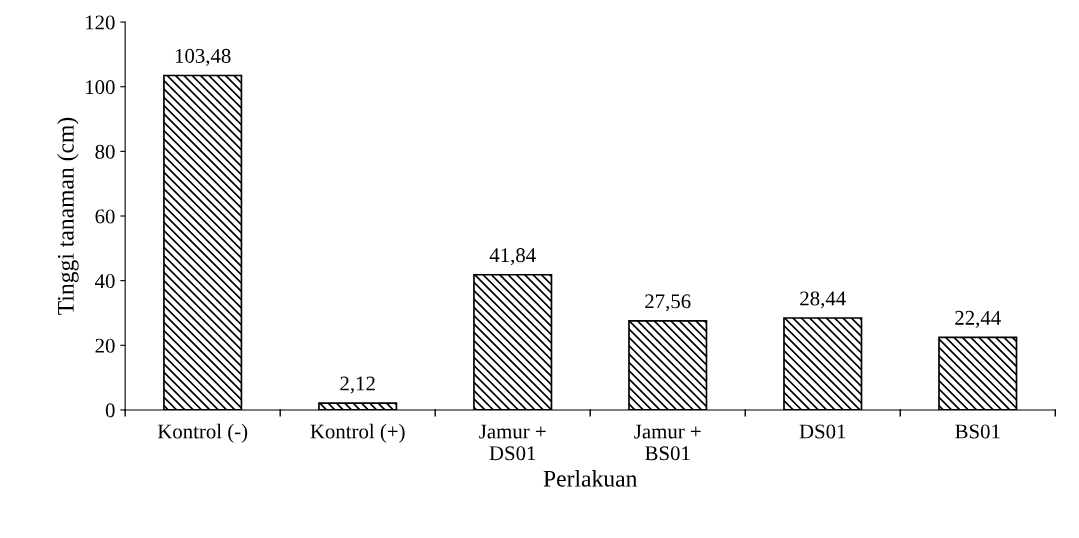 Image resolution: width=1079 pixels, height=538 pixels. What do you see at coordinates (512, 442) in the screenshot?
I see `x-tick-label: Jamur + DS01` at bounding box center [512, 442].